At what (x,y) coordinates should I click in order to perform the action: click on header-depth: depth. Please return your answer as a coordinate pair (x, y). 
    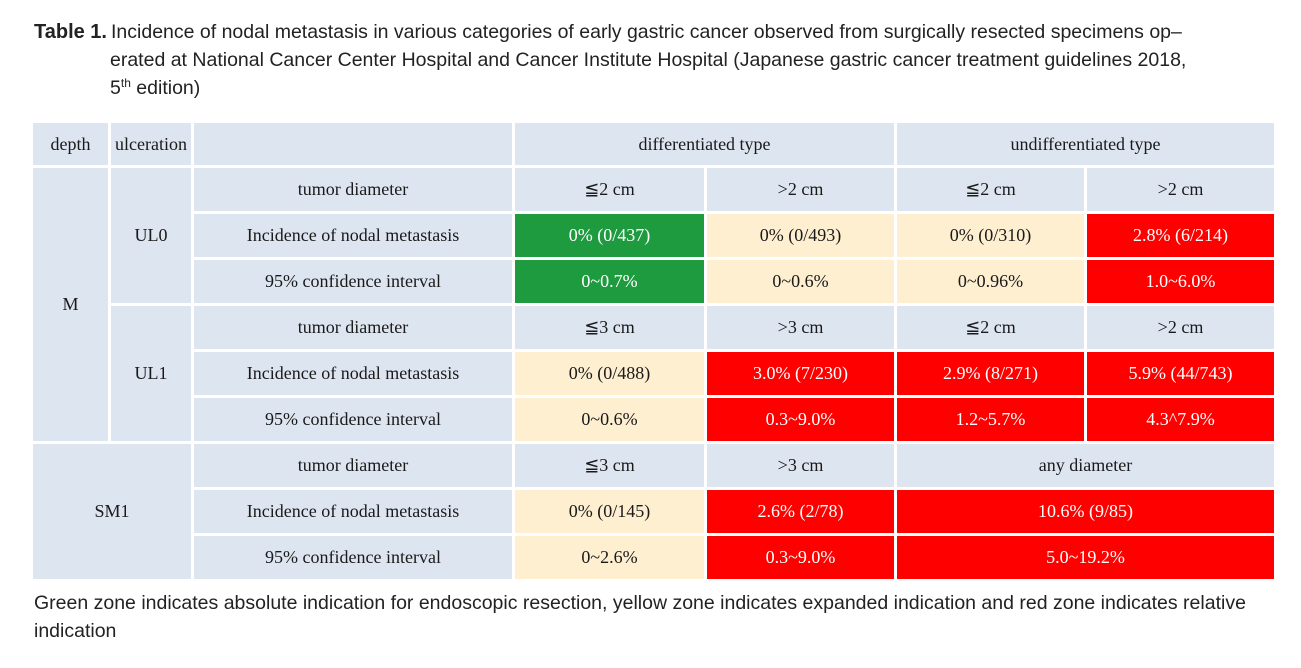
    Looking at the image, I should click on (70, 144).